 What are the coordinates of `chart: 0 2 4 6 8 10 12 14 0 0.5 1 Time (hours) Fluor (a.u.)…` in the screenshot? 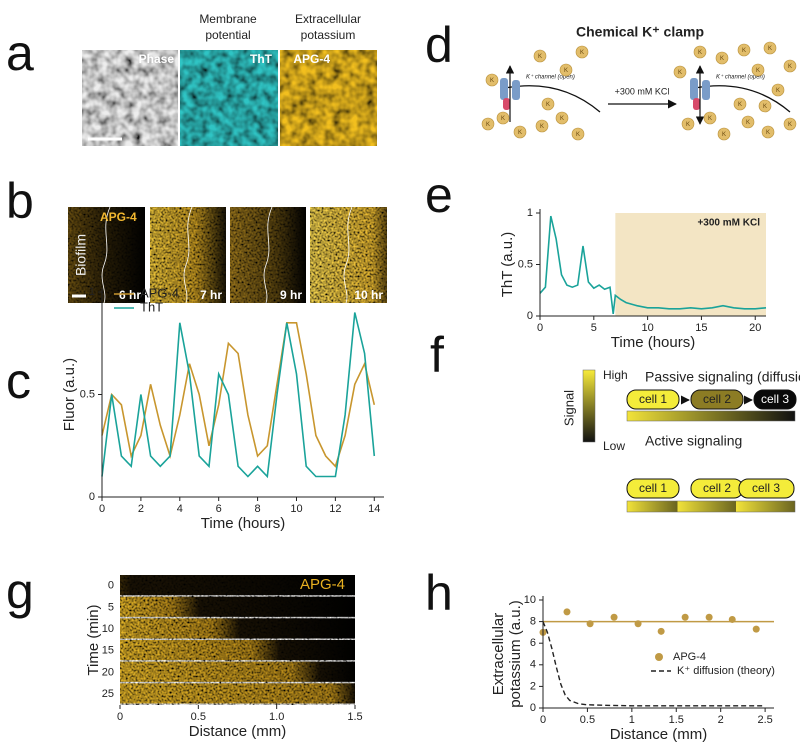 It's located at (222, 408).